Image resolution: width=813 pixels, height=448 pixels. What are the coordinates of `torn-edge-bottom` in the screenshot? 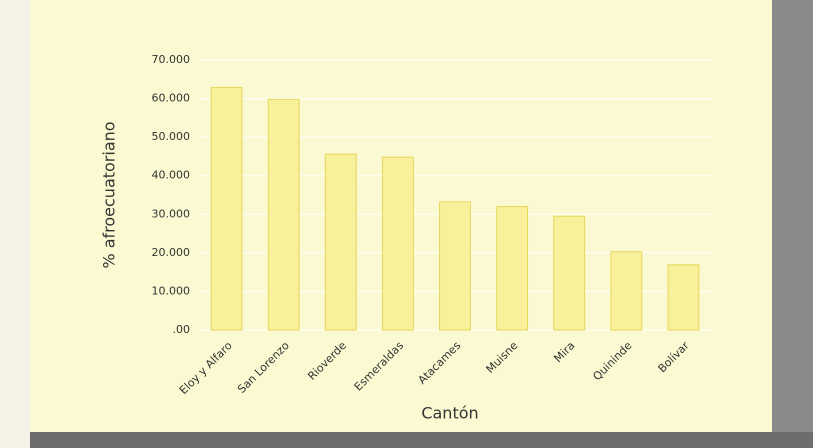 It's located at (406, 440).